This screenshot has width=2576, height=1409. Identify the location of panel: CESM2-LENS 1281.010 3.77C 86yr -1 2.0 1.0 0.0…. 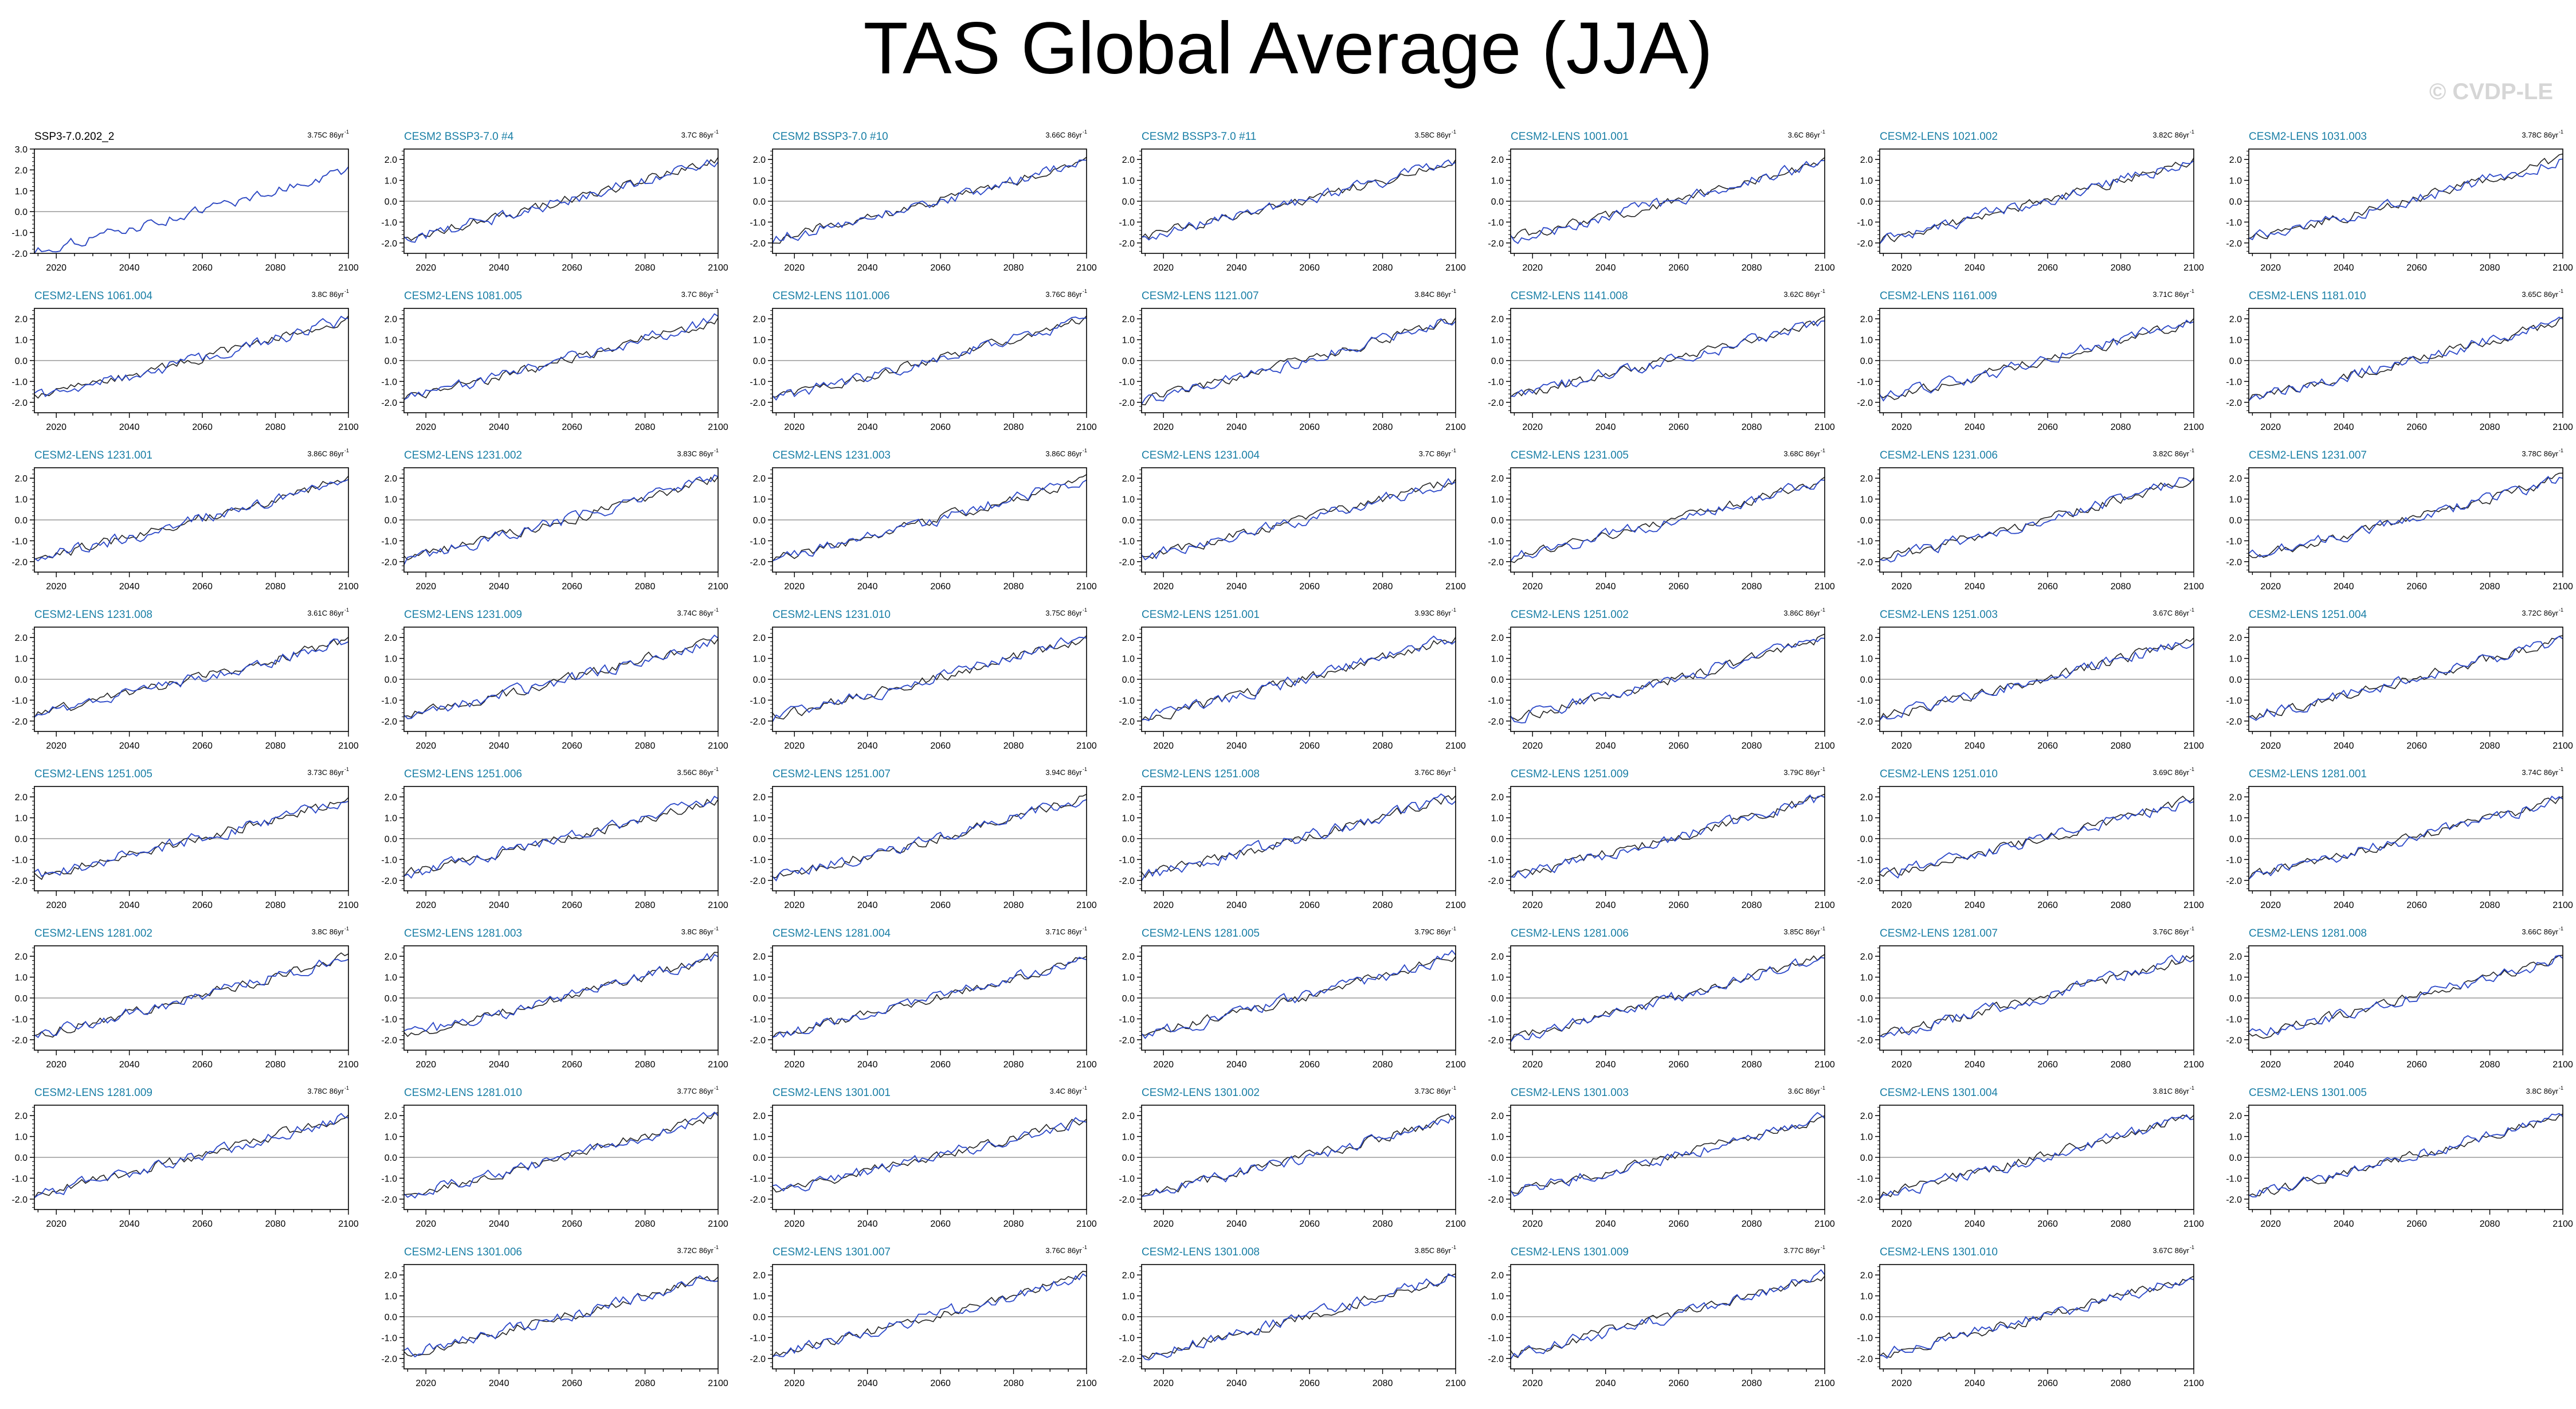
(554, 1157).